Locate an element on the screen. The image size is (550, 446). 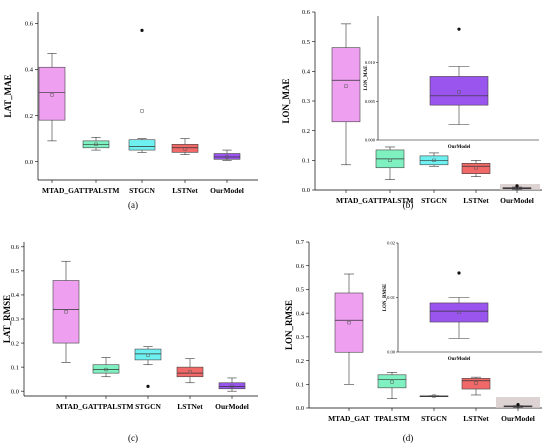
panel-label-a: (a) is located at coordinates (133, 205).